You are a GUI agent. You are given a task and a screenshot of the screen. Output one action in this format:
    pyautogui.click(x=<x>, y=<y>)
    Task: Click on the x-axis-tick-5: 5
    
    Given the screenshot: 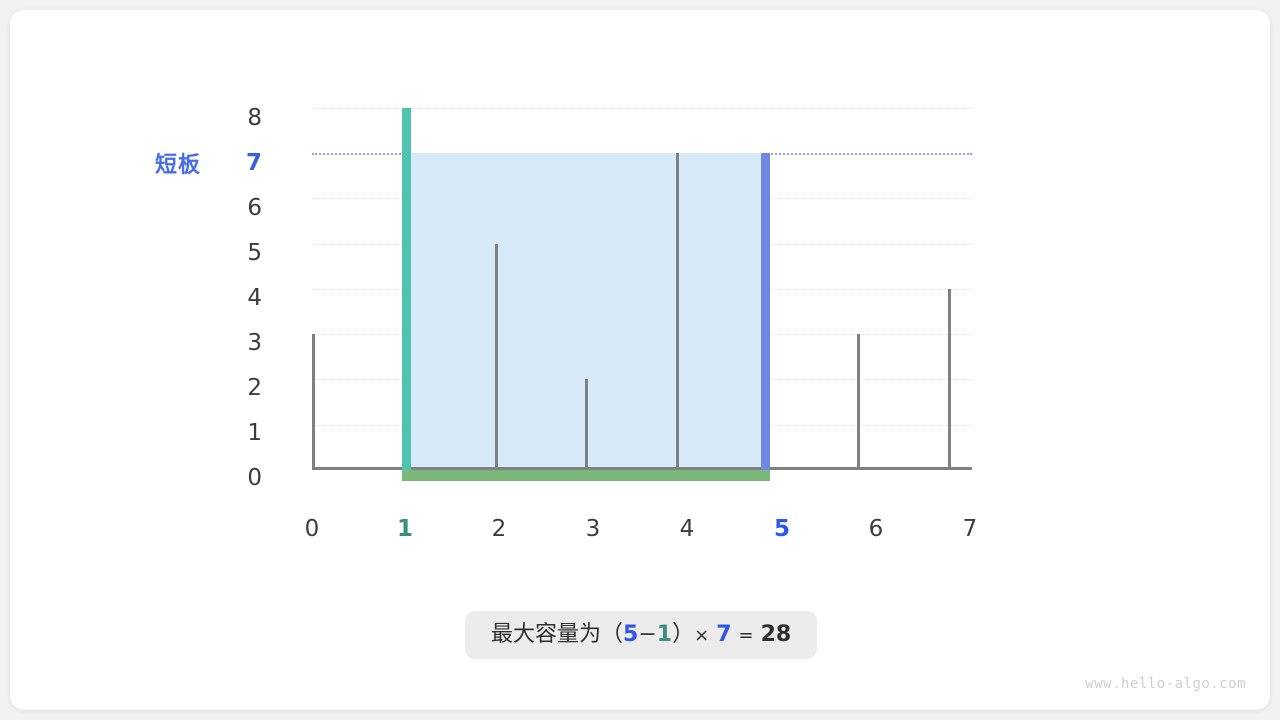 What is the action you would take?
    pyautogui.click(x=781, y=529)
    